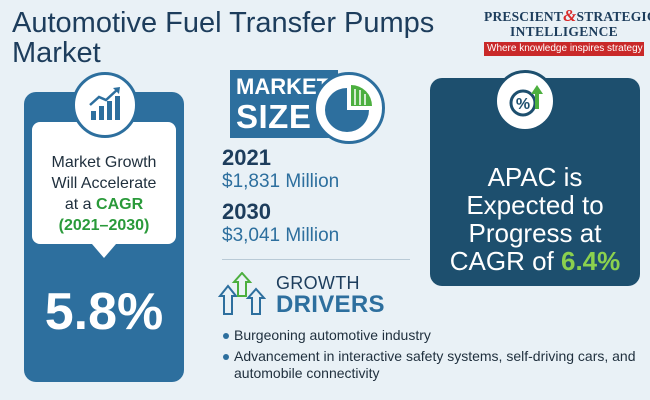 This screenshot has width=650, height=400. I want to click on logo-tagline: Where knowledge inspires strategy, so click(564, 49).